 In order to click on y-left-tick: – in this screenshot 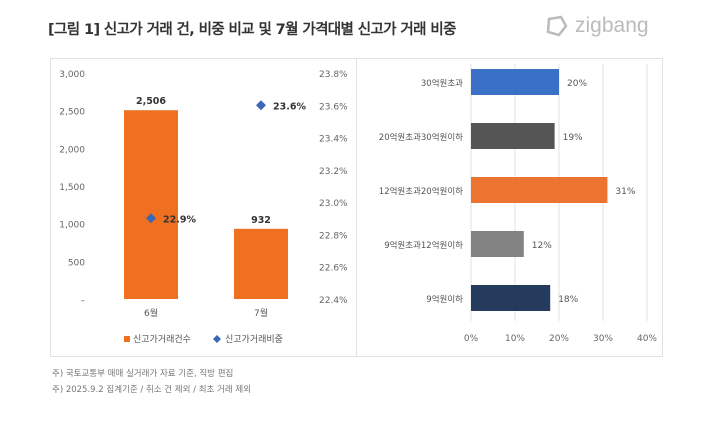, I will do `click(83, 301)`.